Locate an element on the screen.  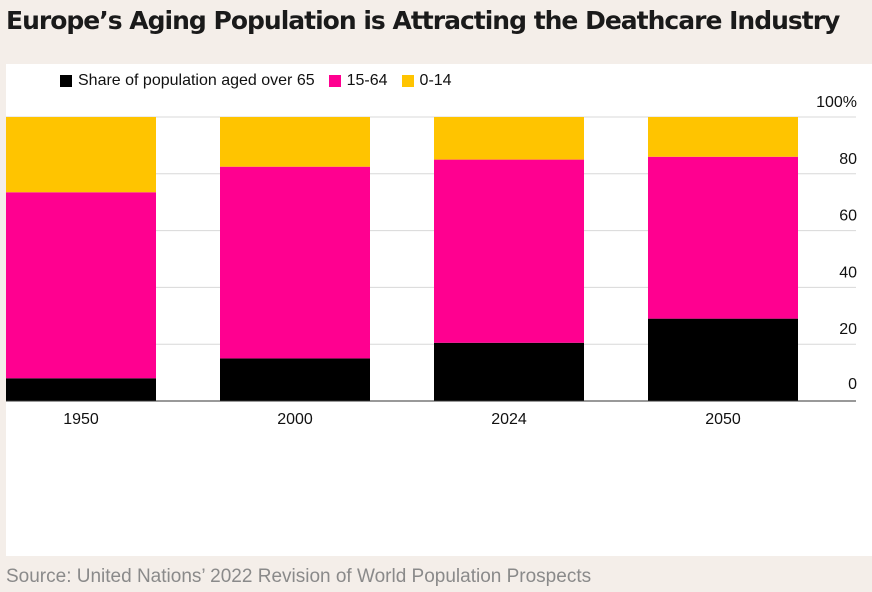
legend-item-15-64: 15-64 is located at coordinates (358, 81).